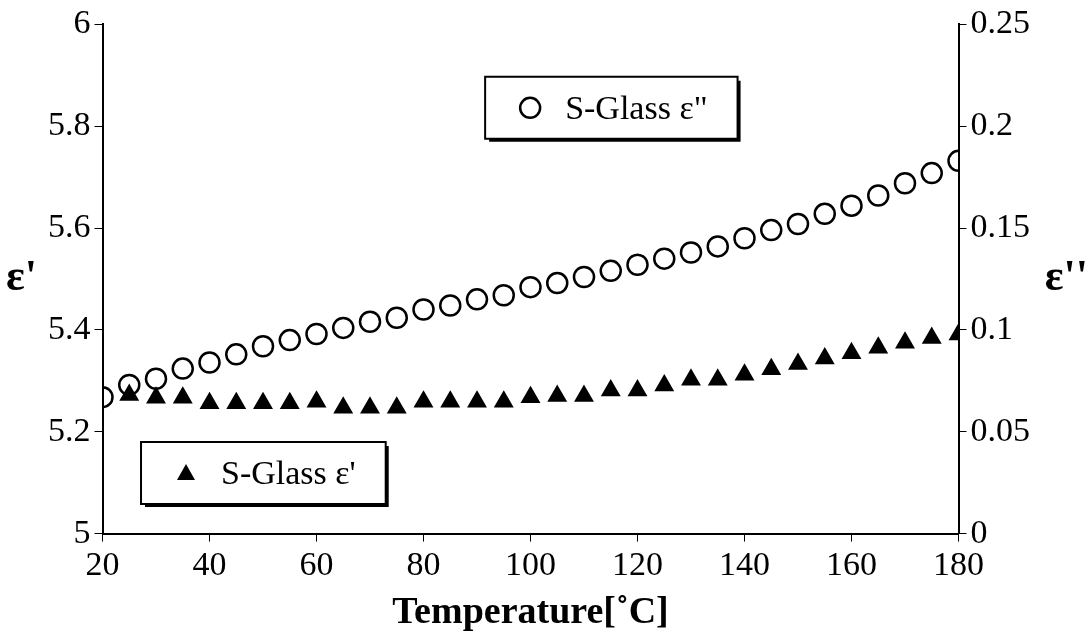 The height and width of the screenshot is (640, 1092). Describe the element at coordinates (82, 22) in the screenshot. I see `y-tick-label: 6` at that location.